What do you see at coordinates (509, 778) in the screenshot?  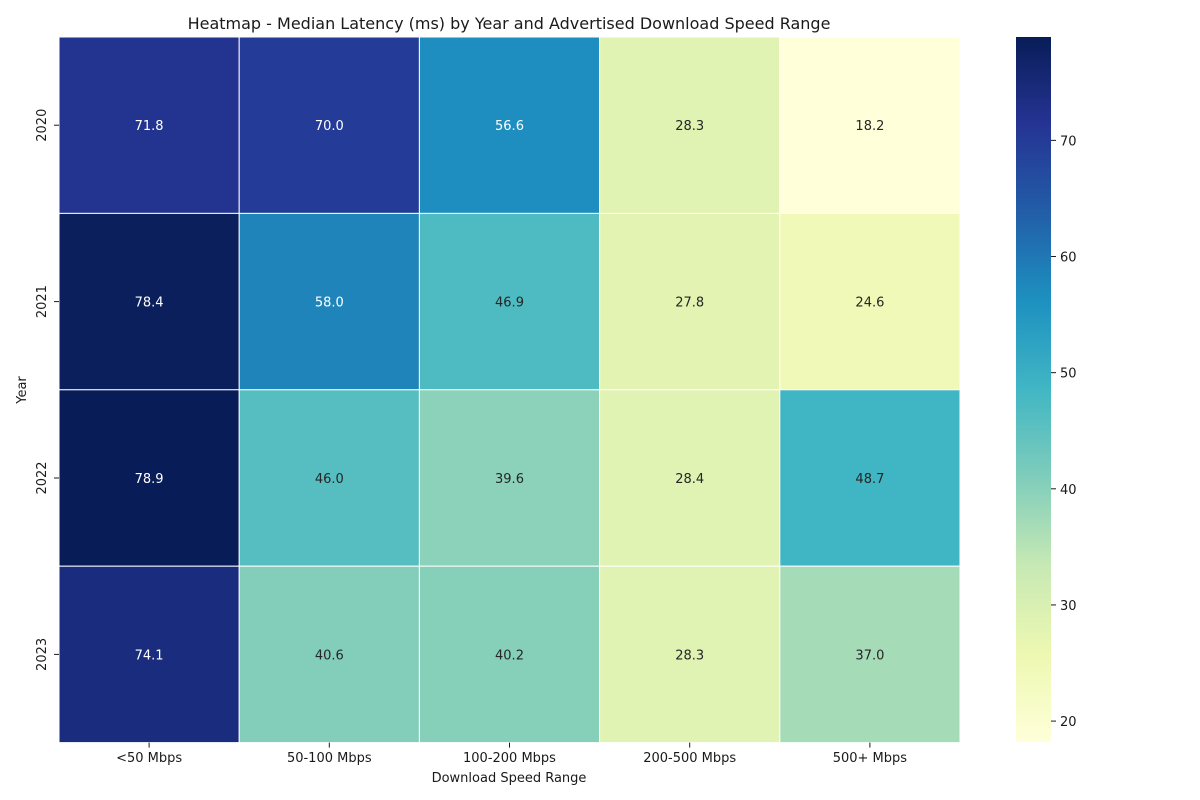 I see `x-axis-label: Download Speed Range` at bounding box center [509, 778].